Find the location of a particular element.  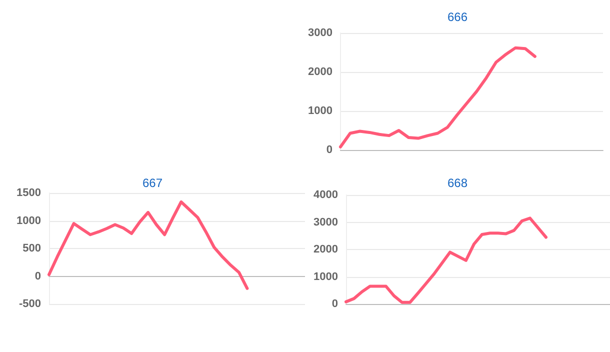

chart-title: 668 is located at coordinates (457, 183).